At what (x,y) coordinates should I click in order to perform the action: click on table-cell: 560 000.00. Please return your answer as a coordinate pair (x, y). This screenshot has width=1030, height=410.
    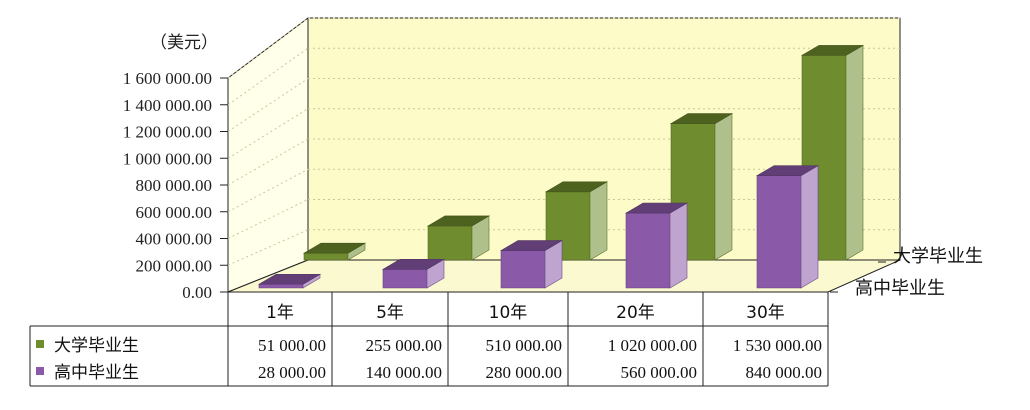
    Looking at the image, I should click on (659, 372).